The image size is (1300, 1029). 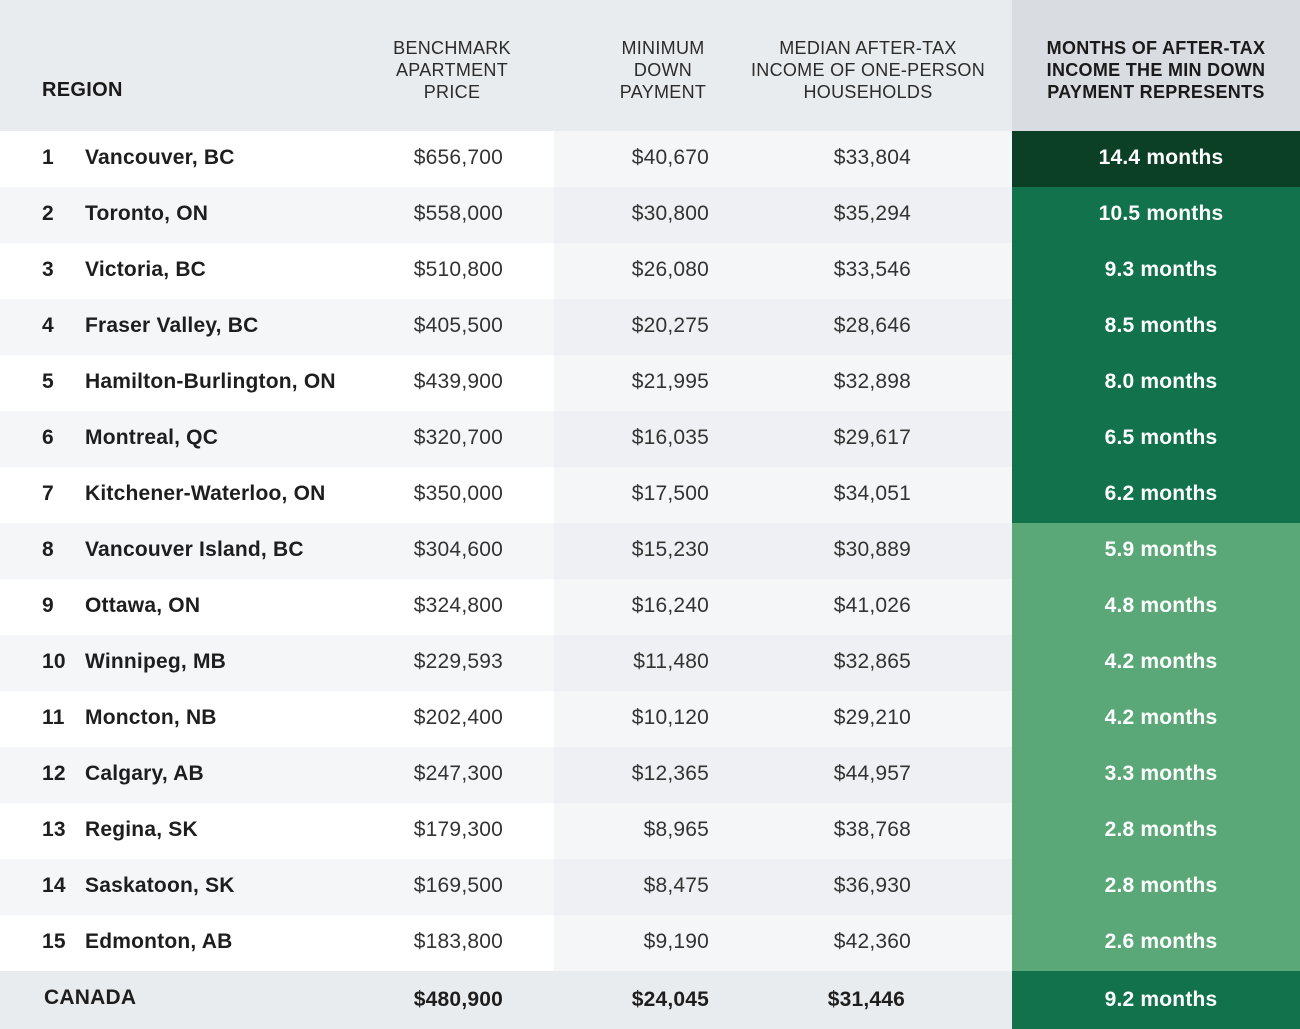 I want to click on region-name: Fraser Valley, BC, so click(x=172, y=325).